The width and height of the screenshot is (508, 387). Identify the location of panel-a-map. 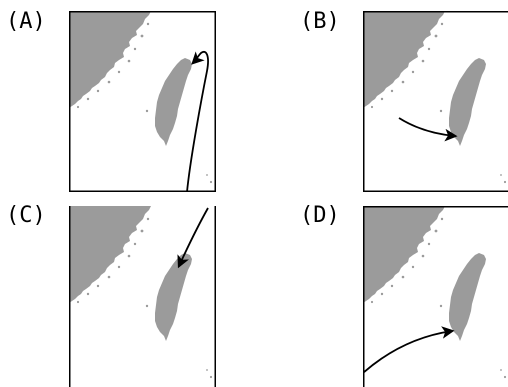
(142, 101).